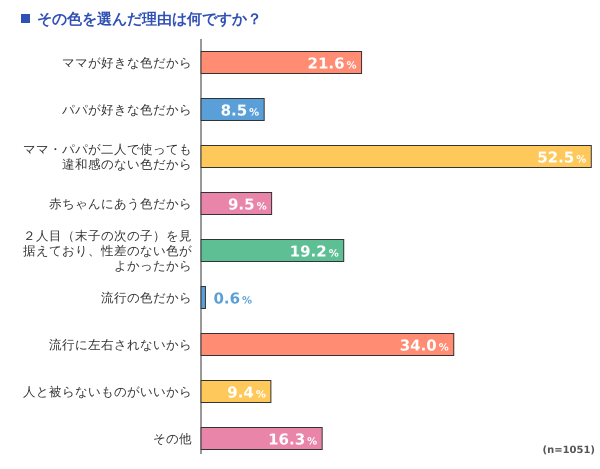 Image resolution: width=600 pixels, height=469 pixels. I want to click on data-label: 9.4%, so click(246, 393).